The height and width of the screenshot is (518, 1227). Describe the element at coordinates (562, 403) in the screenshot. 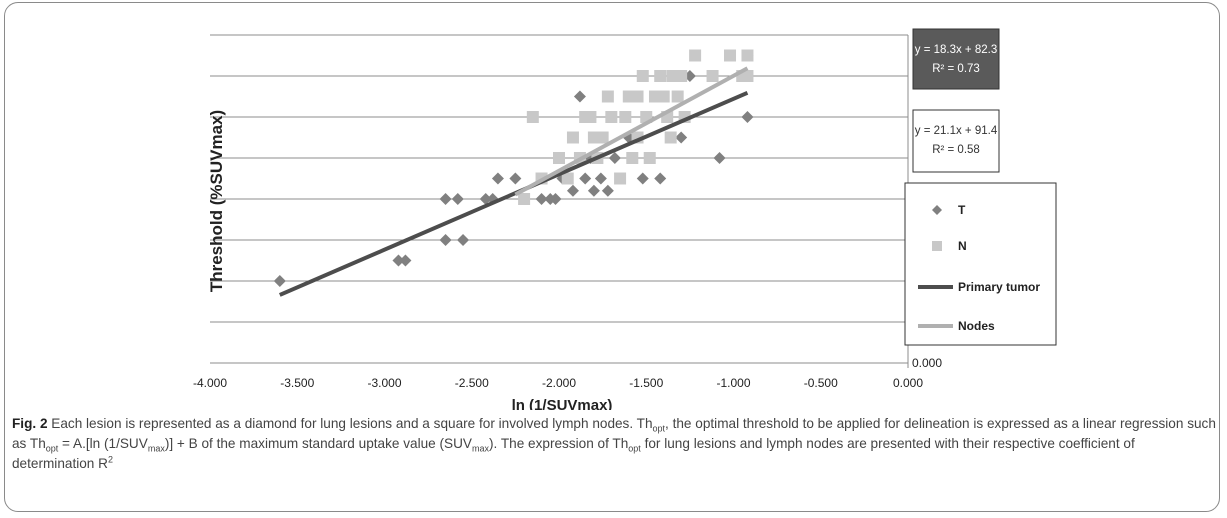

I see `x-axis-title: ln (1/SUVmax)` at that location.